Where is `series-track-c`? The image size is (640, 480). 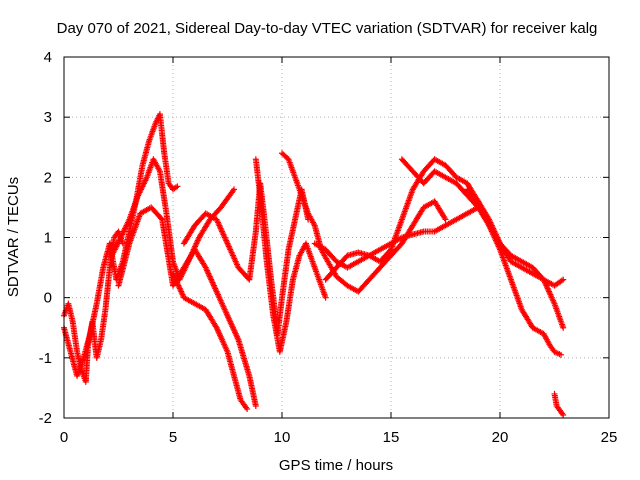 series-track-c is located at coordinates (187, 306).